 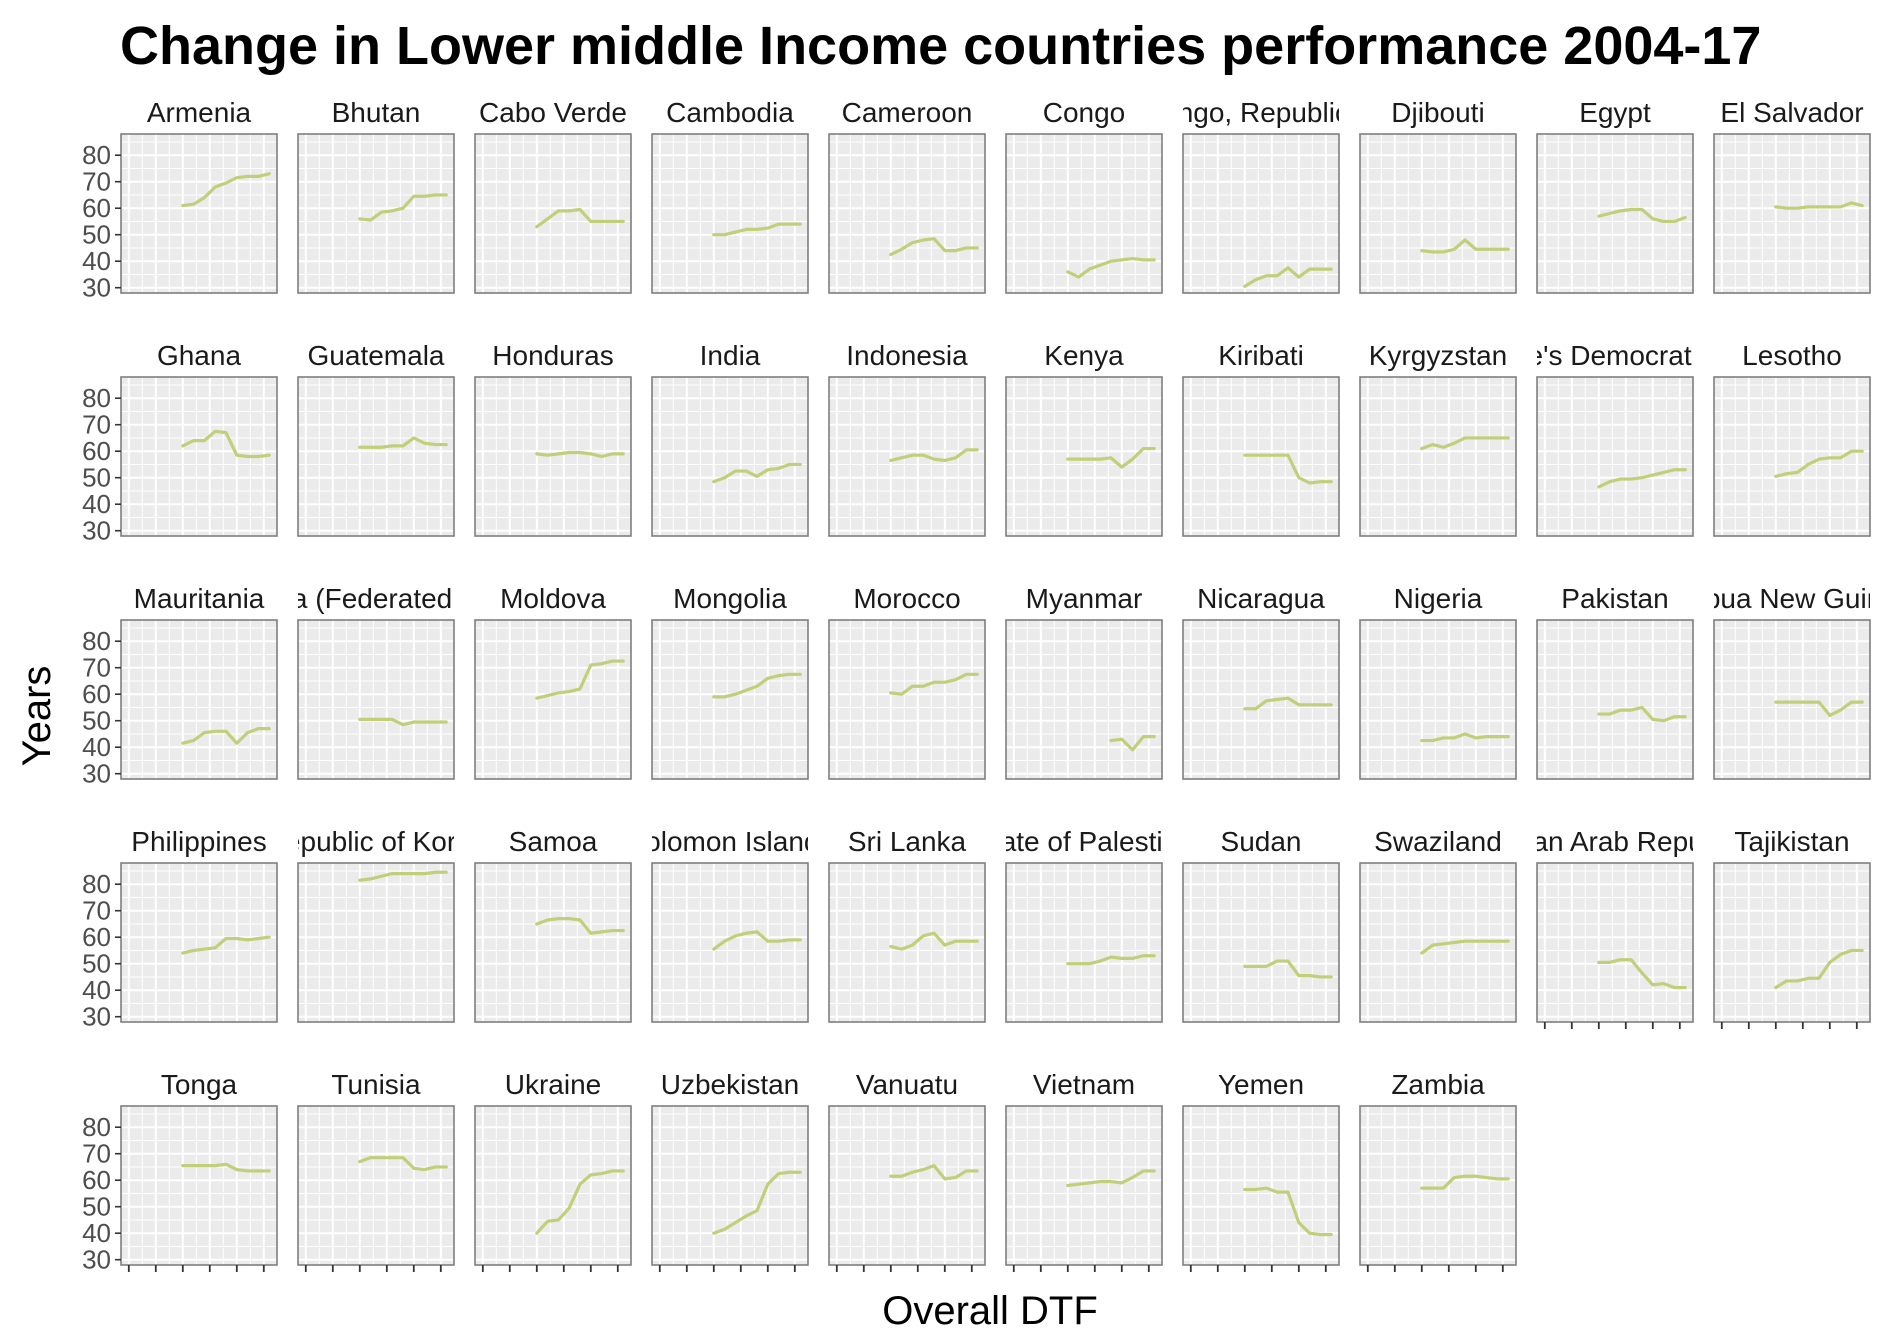 What do you see at coordinates (1614, 355) in the screenshot?
I see `facet-strip-label: Lao People's Democratic Republic` at bounding box center [1614, 355].